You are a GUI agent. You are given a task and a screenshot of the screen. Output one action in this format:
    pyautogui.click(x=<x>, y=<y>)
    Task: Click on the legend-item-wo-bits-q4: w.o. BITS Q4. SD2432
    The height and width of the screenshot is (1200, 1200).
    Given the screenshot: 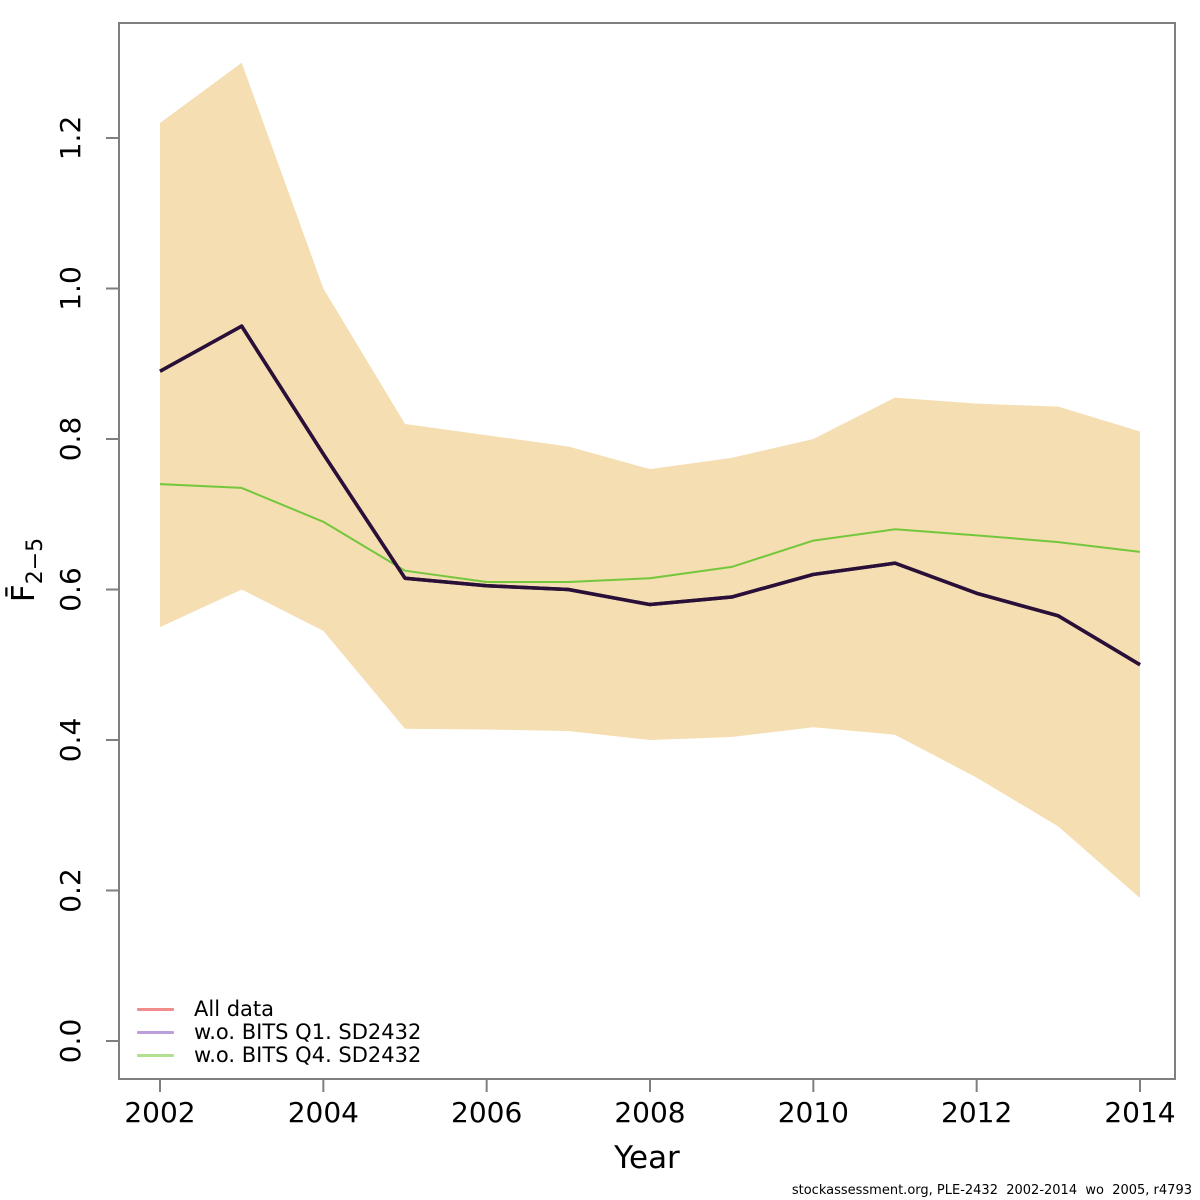 What is the action you would take?
    pyautogui.click(x=279, y=1055)
    